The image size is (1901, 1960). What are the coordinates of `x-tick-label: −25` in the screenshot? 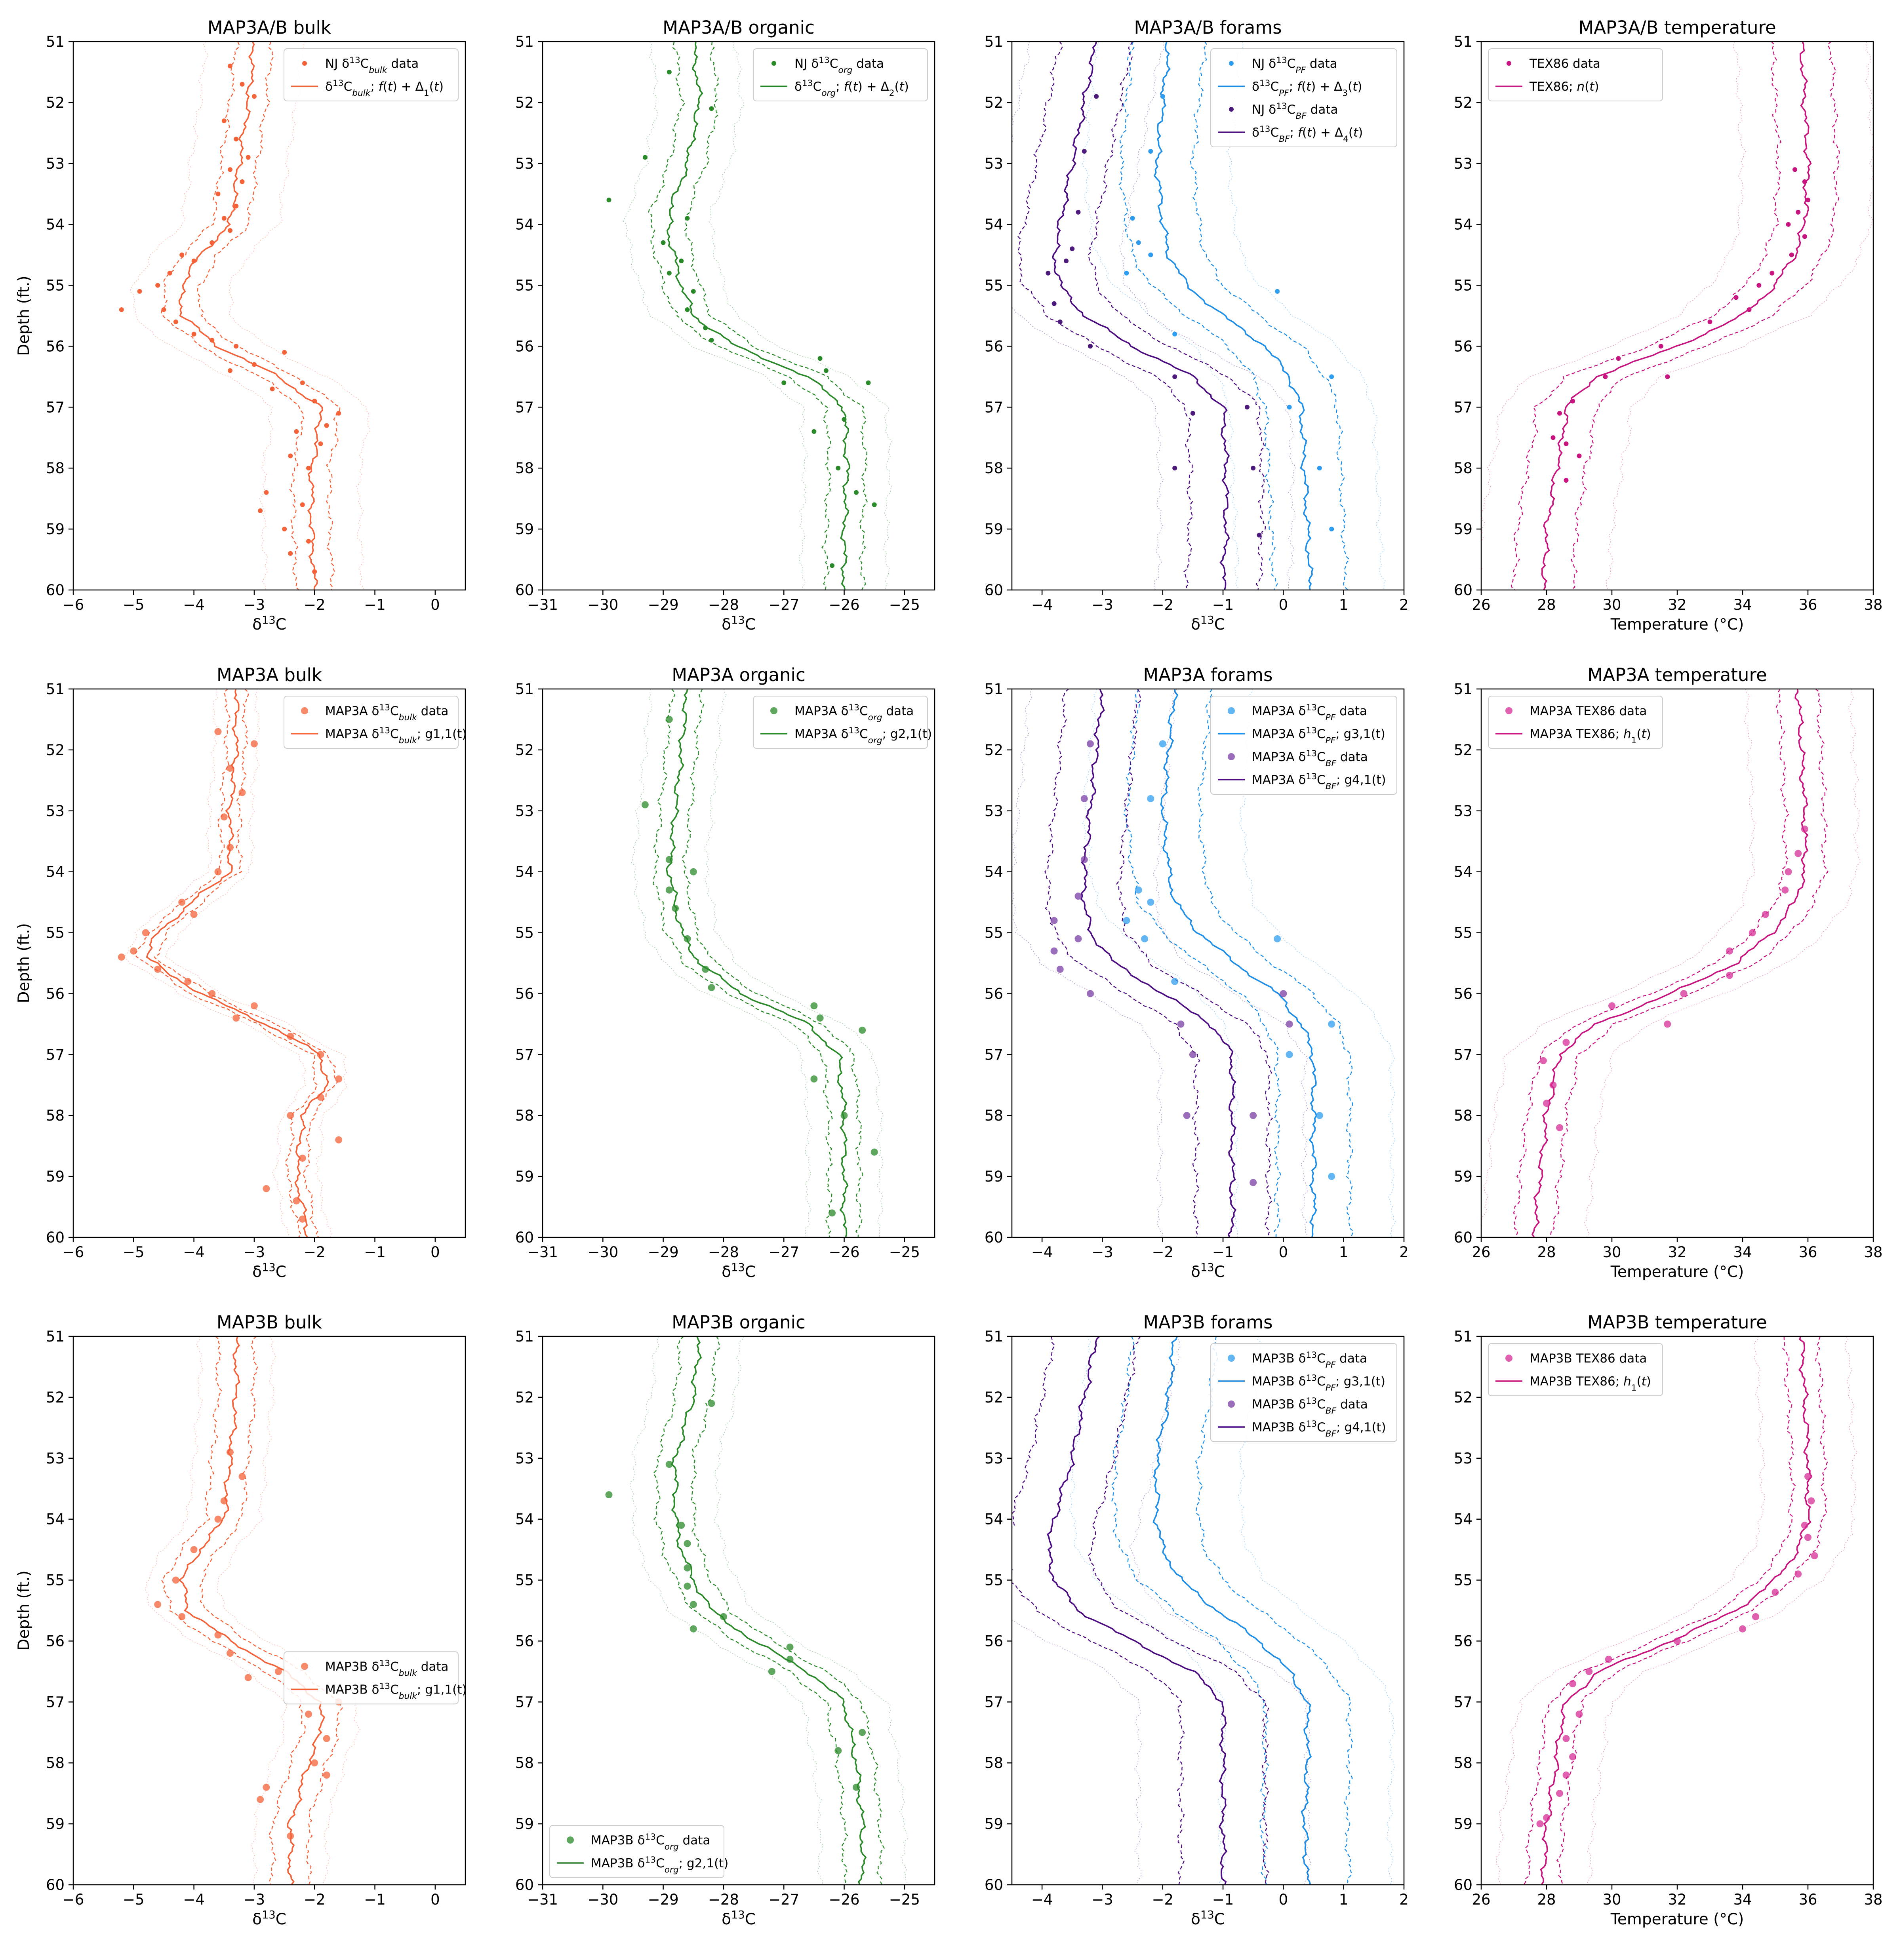 It's located at (905, 1899).